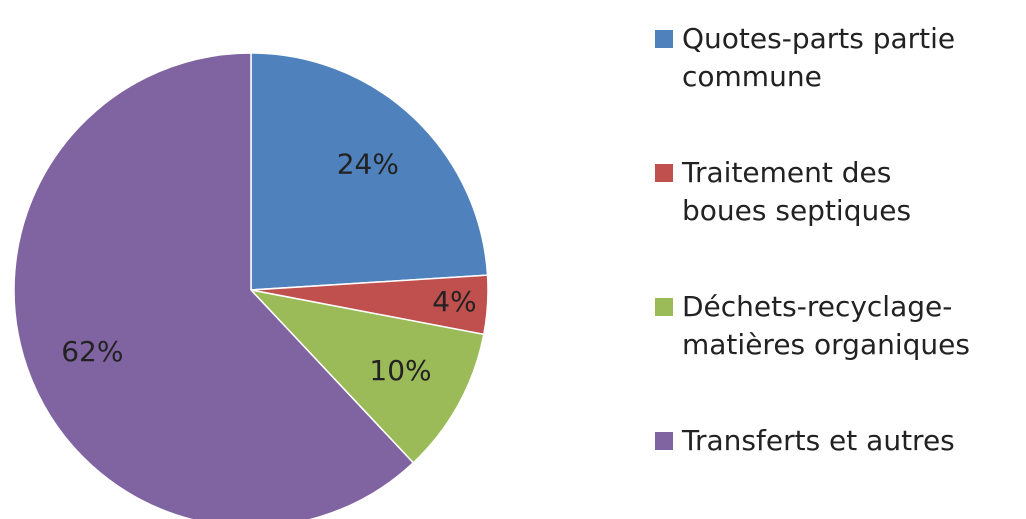 This screenshot has height=519, width=1026. I want to click on legend-item: Traitement des boues septiques, so click(835, 192).